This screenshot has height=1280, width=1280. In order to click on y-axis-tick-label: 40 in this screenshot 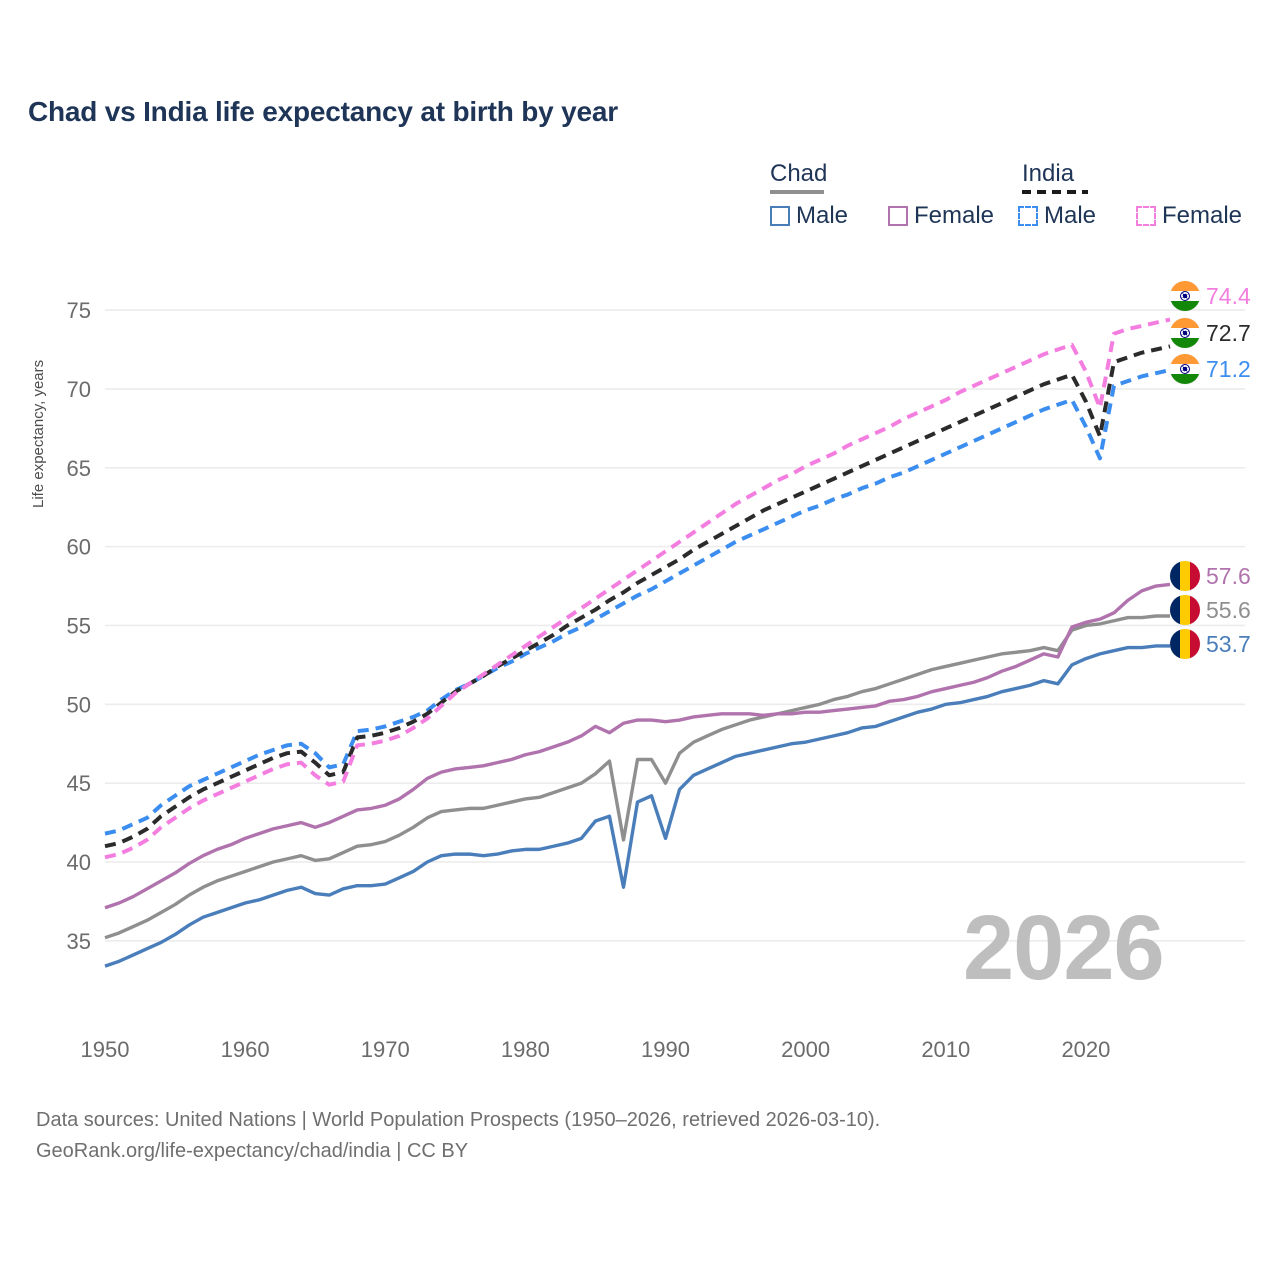, I will do `click(79, 862)`.